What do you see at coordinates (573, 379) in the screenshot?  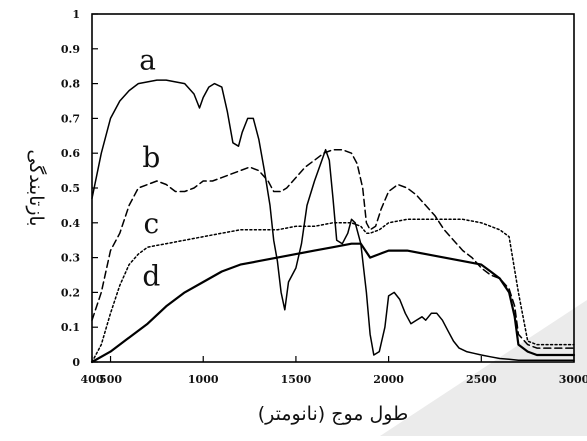 I see `x-tick-label: 3000` at bounding box center [573, 379].